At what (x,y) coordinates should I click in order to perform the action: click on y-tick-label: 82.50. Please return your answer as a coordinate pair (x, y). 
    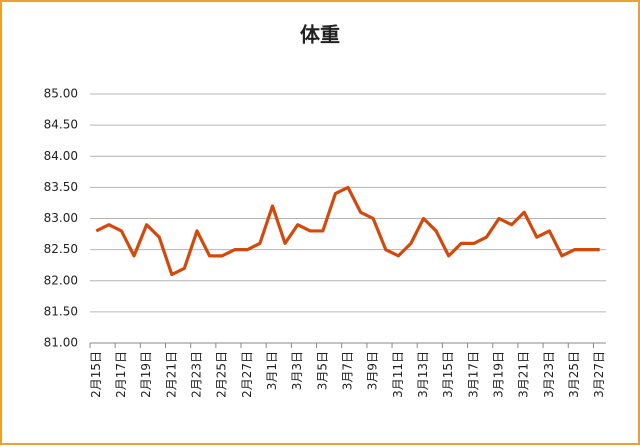
    Looking at the image, I should click on (61, 249).